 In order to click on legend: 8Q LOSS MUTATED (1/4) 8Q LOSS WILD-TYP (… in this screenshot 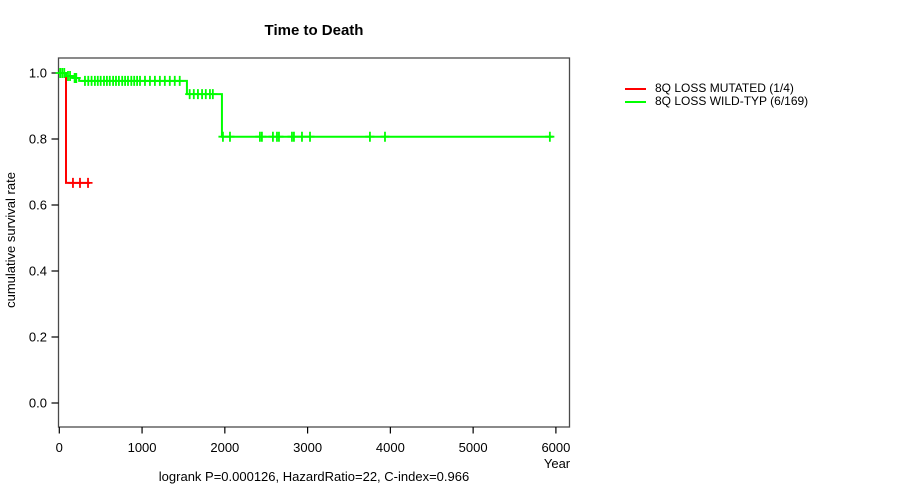, I will do `click(716, 95)`.